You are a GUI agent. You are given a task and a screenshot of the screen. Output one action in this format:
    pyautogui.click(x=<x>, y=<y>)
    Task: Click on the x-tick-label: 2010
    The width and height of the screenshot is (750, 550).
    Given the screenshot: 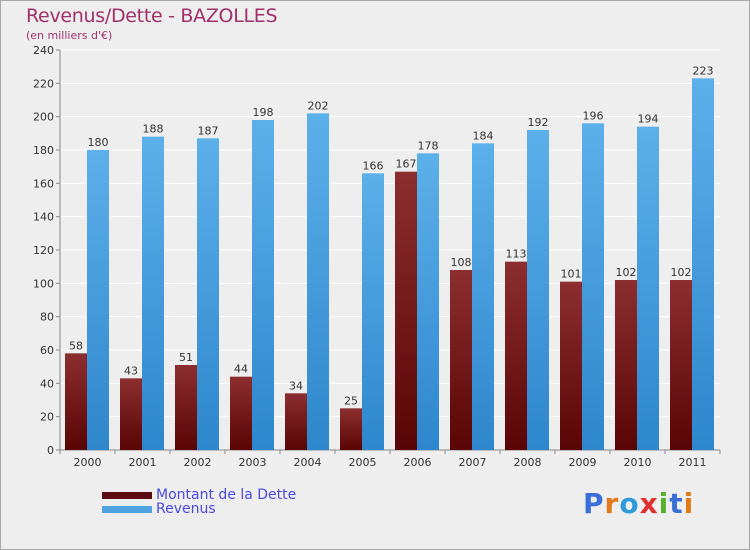 What is the action you would take?
    pyautogui.click(x=638, y=462)
    